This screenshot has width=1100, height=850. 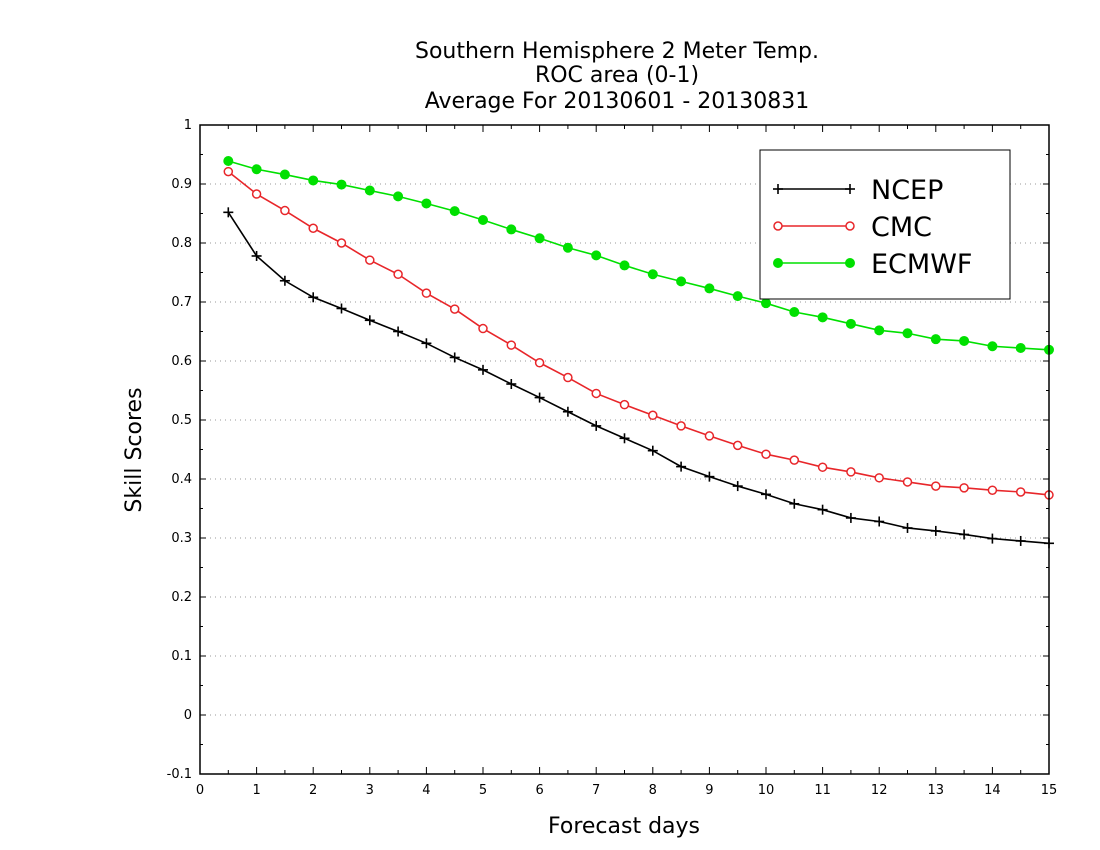 I want to click on y-tick-label: 0.3, so click(x=181, y=538).